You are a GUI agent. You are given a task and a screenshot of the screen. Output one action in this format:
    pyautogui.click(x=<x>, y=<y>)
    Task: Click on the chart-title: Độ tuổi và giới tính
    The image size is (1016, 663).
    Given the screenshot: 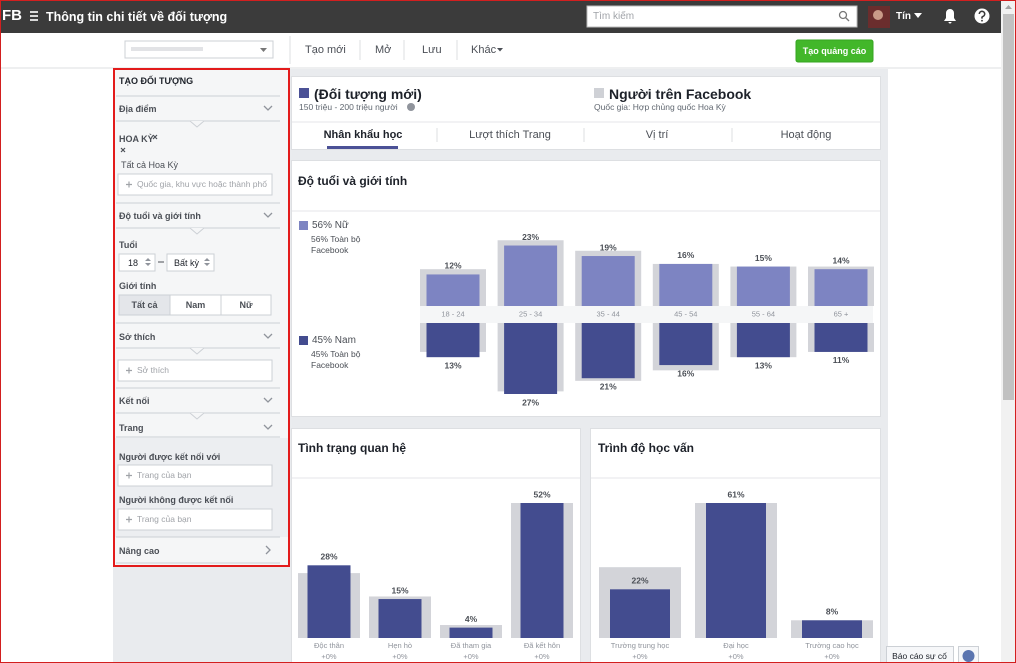 What is the action you would take?
    pyautogui.click(x=353, y=181)
    